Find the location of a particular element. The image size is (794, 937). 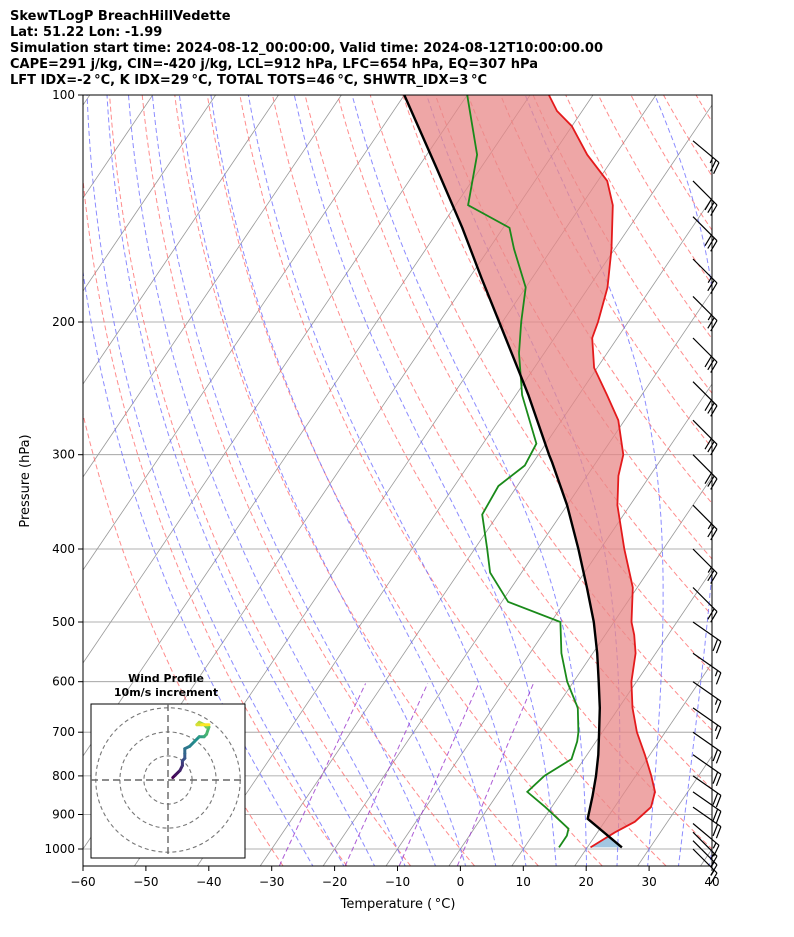

x-tick-label: −30 is located at coordinates (271, 882).